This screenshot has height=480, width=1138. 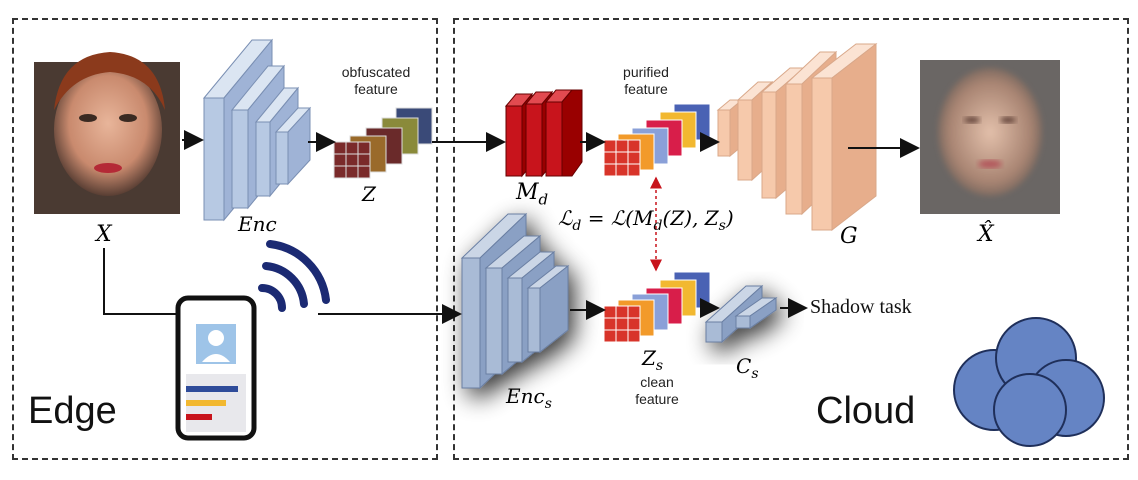 What do you see at coordinates (657, 390) in the screenshot?
I see `label-clean-feature: clean feature` at bounding box center [657, 390].